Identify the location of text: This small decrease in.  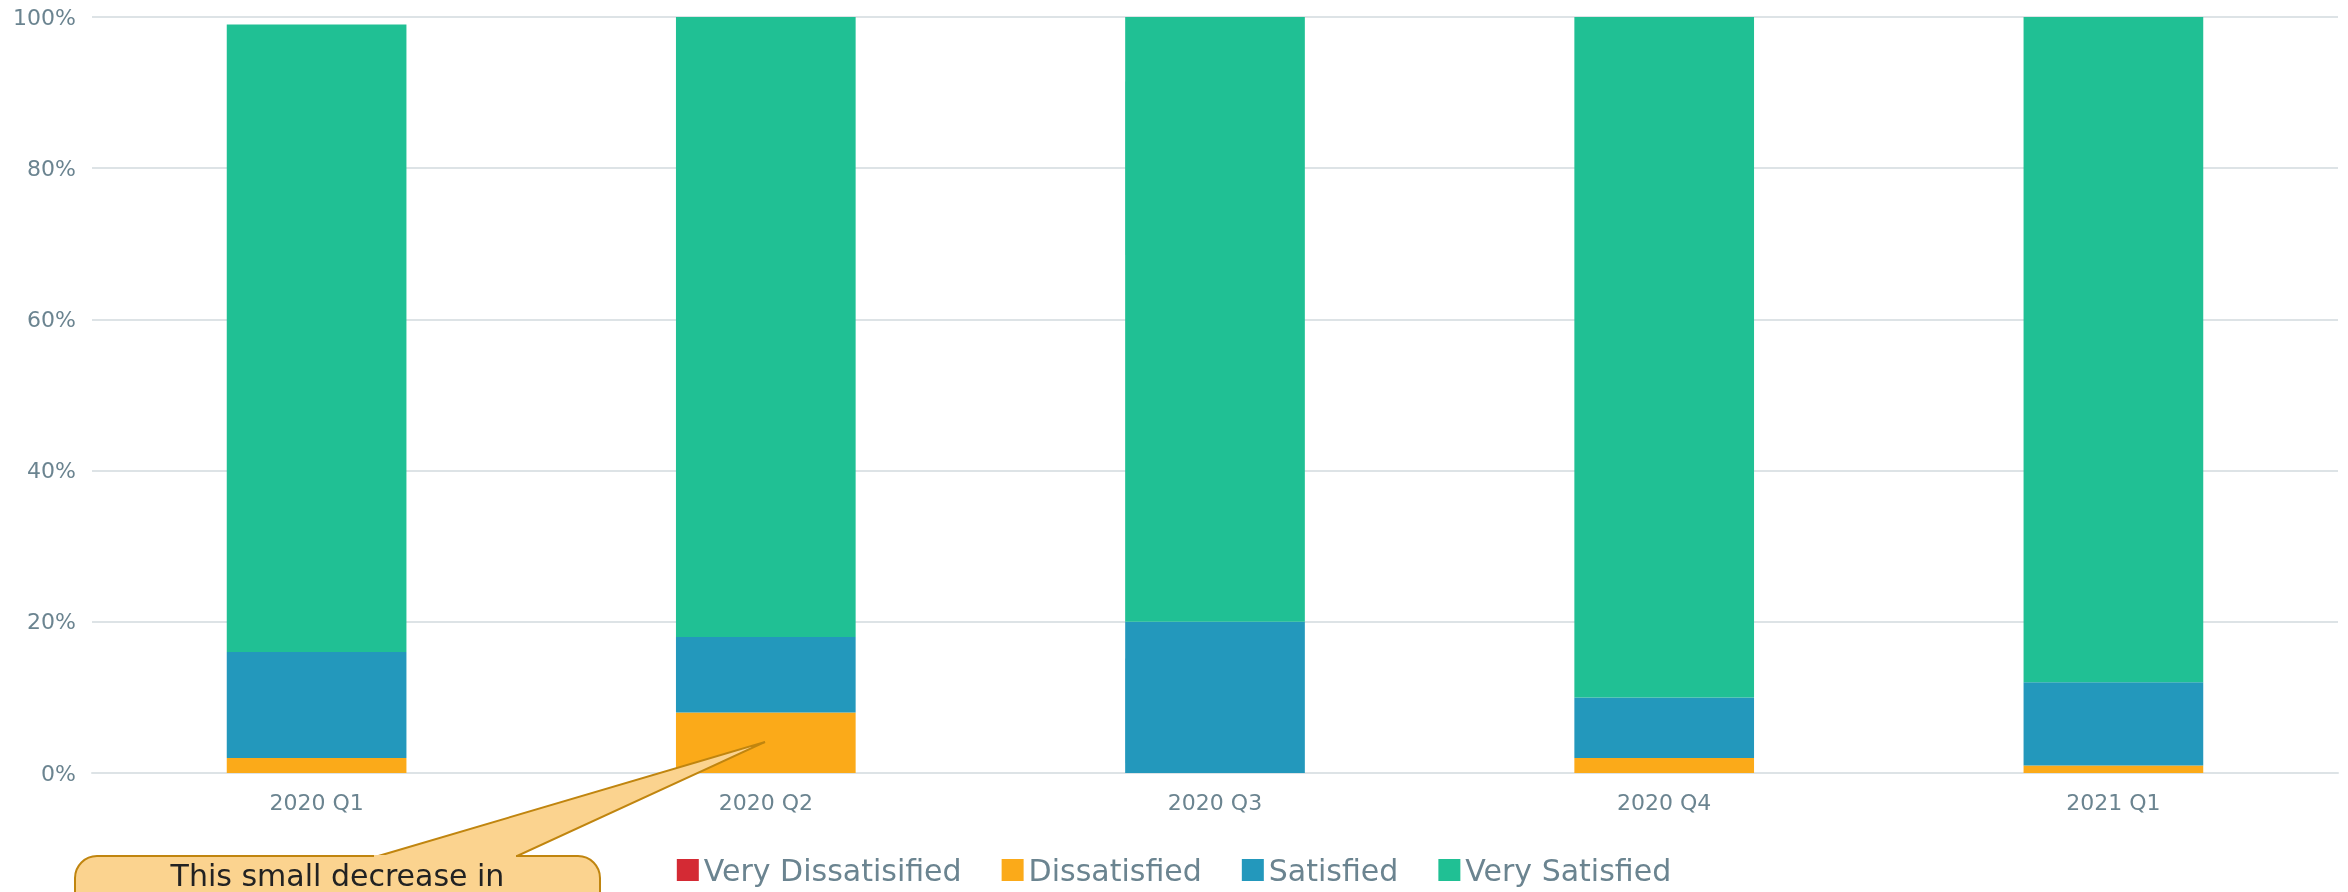
(337, 875).